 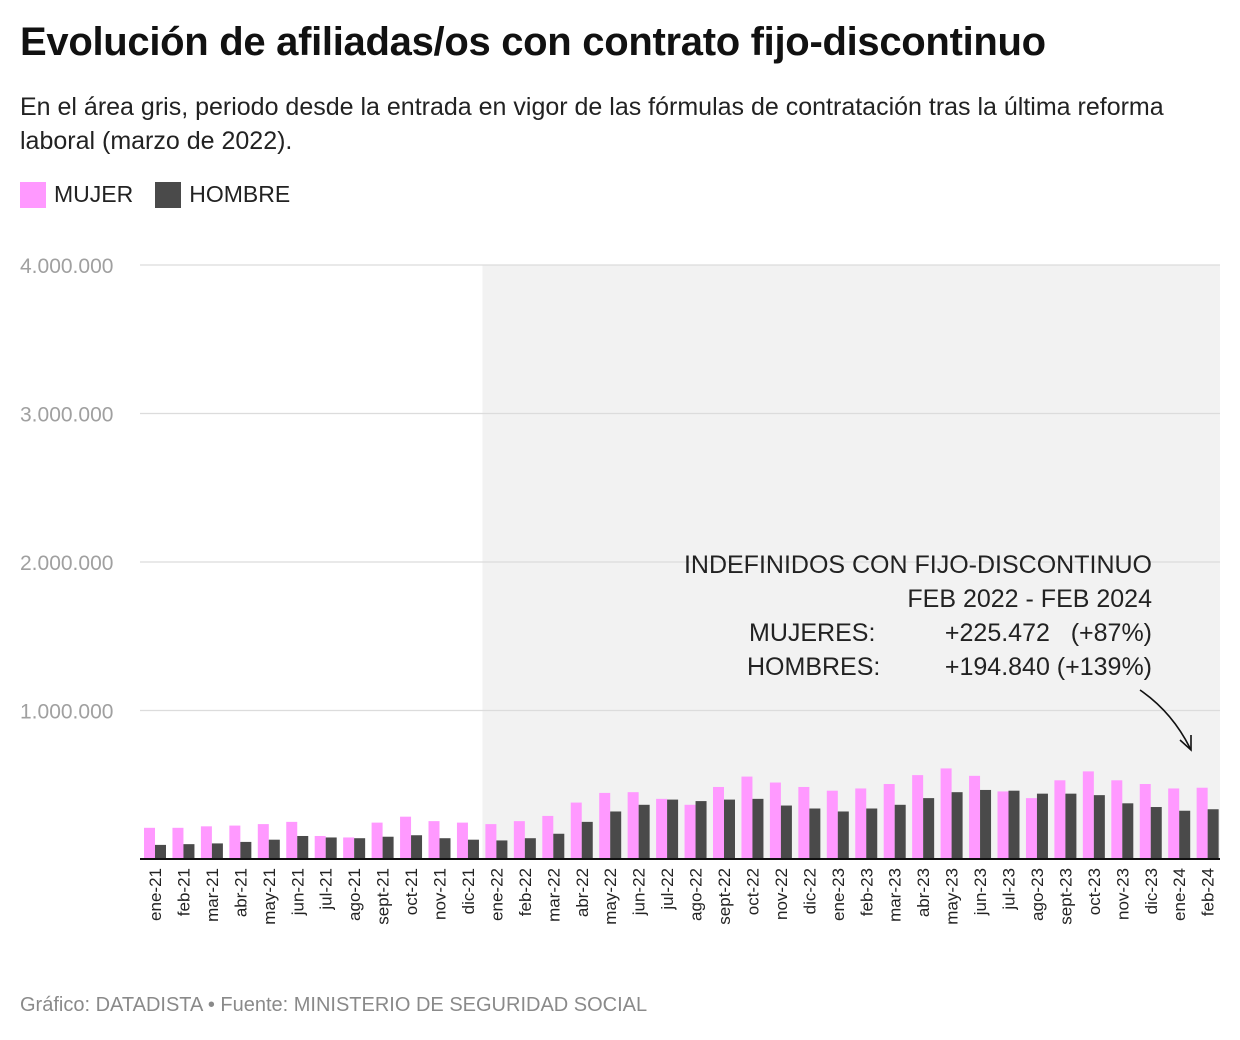 I want to click on y-tick-label: 4.000.000, so click(x=66, y=266).